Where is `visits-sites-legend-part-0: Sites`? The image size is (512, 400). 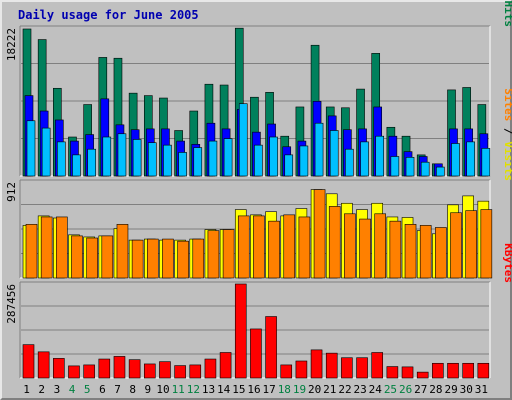 visits-sites-legend-part-0: Sites is located at coordinates (507, 104).